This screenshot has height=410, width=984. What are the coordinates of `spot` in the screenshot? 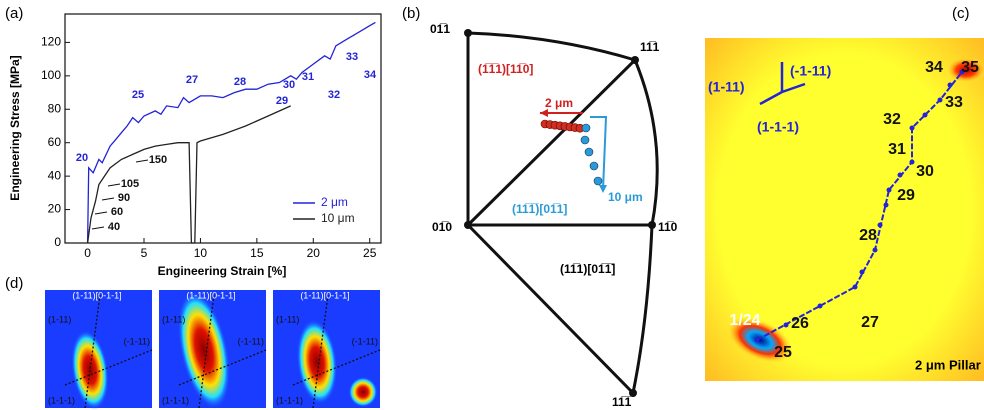 It's located at (965, 70).